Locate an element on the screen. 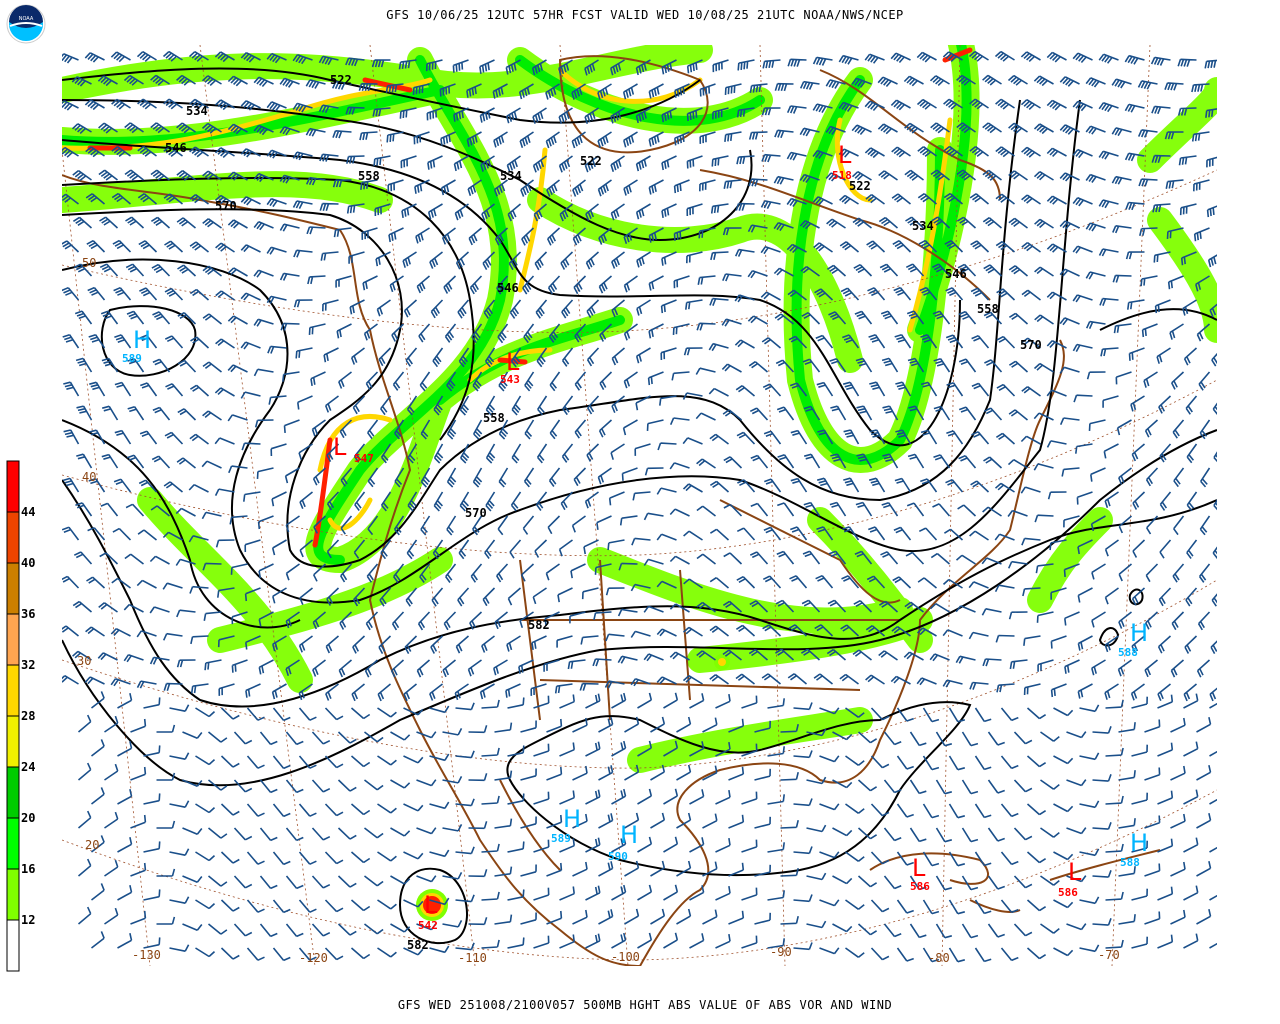 This screenshot has width=1280, height=1024. longitude-label: -100 is located at coordinates (625, 957).